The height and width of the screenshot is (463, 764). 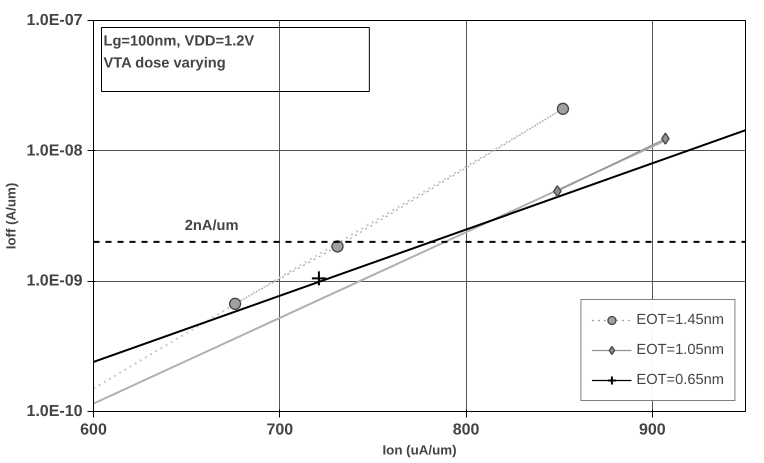 I want to click on x-axis-title: Ion (uA/um), so click(x=419, y=450).